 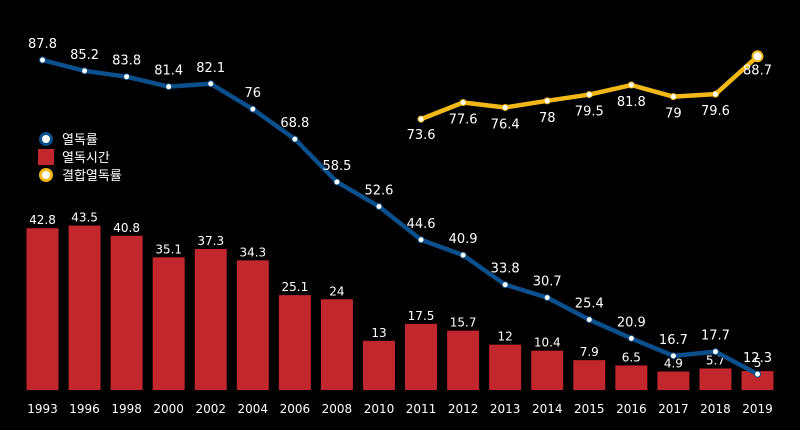 I want to click on line-point-combined-2015, so click(x=589, y=95).